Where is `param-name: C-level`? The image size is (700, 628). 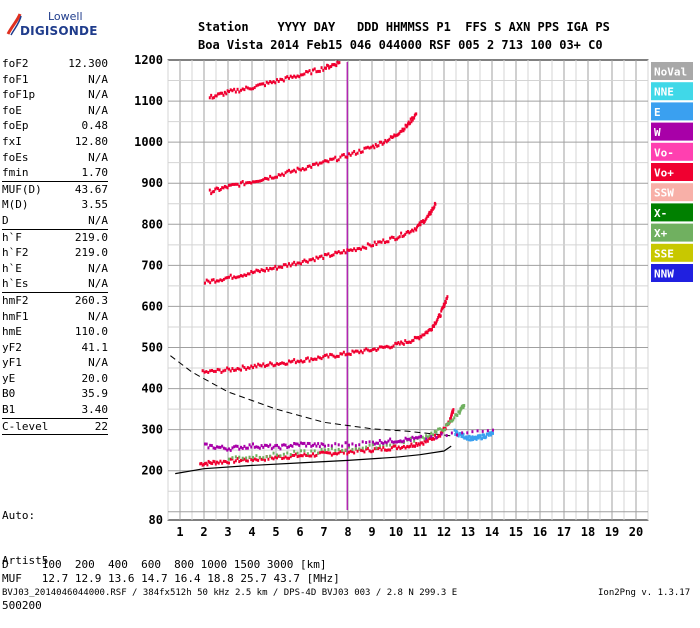
param-name: C-level is located at coordinates (25, 426).